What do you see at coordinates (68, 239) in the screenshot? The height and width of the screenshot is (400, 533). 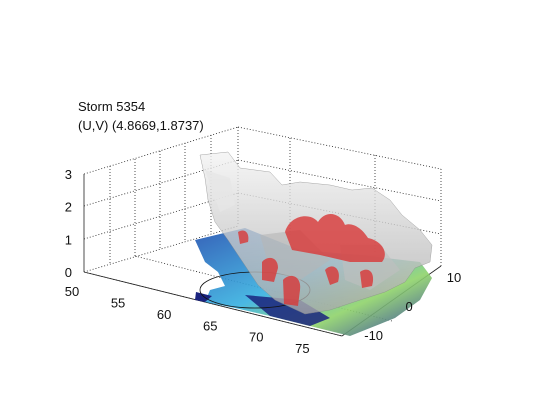 I see `z-tick-label: 1` at bounding box center [68, 239].